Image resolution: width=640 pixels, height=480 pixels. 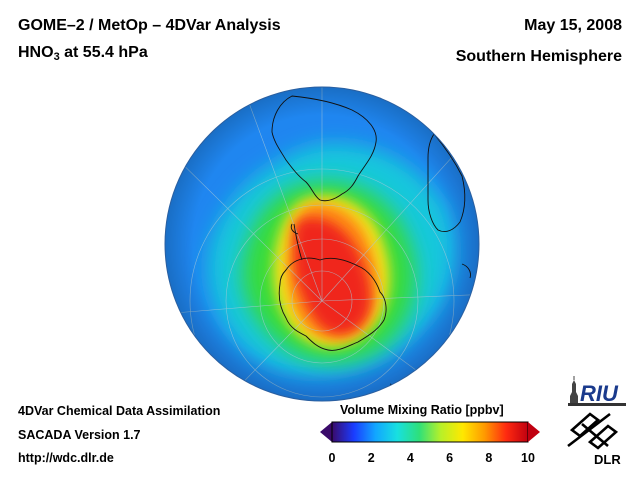 What do you see at coordinates (528, 458) in the screenshot?
I see `colorbar-tick-label: 10` at bounding box center [528, 458].